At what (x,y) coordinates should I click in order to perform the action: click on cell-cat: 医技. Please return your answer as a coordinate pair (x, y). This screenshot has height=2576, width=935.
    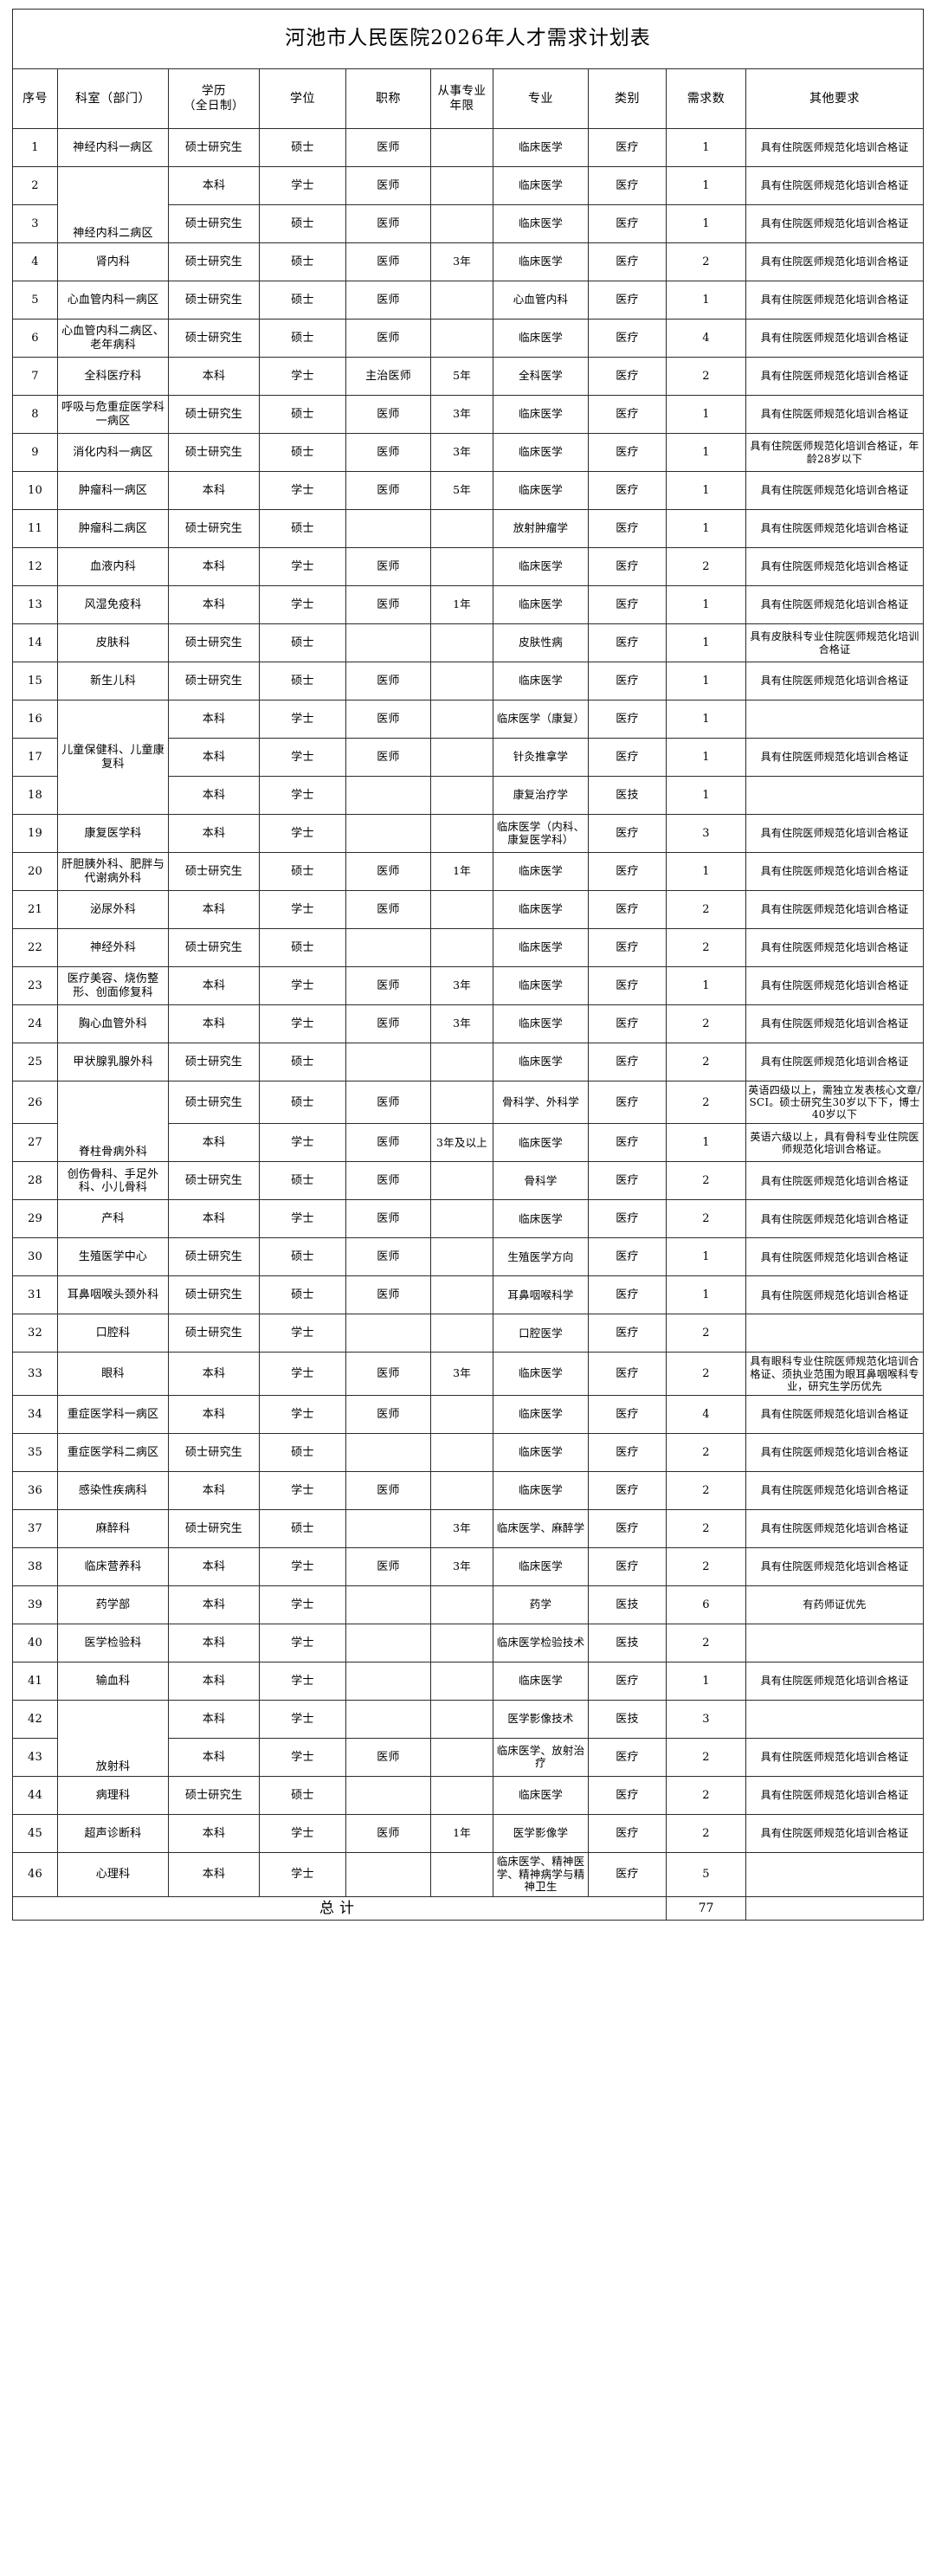
    Looking at the image, I should click on (627, 795).